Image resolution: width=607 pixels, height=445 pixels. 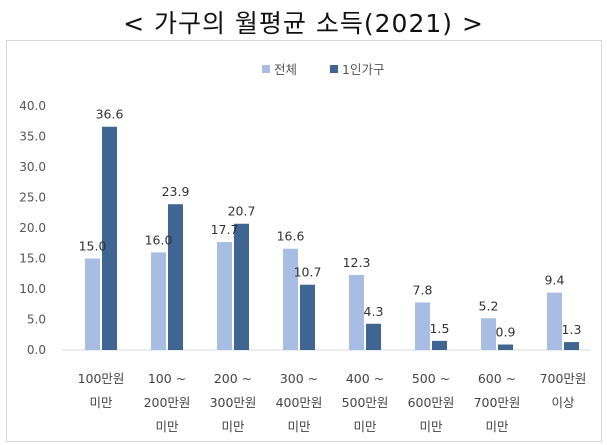 What do you see at coordinates (32, 167) in the screenshot?
I see `y-tick-label: 30.0` at bounding box center [32, 167].